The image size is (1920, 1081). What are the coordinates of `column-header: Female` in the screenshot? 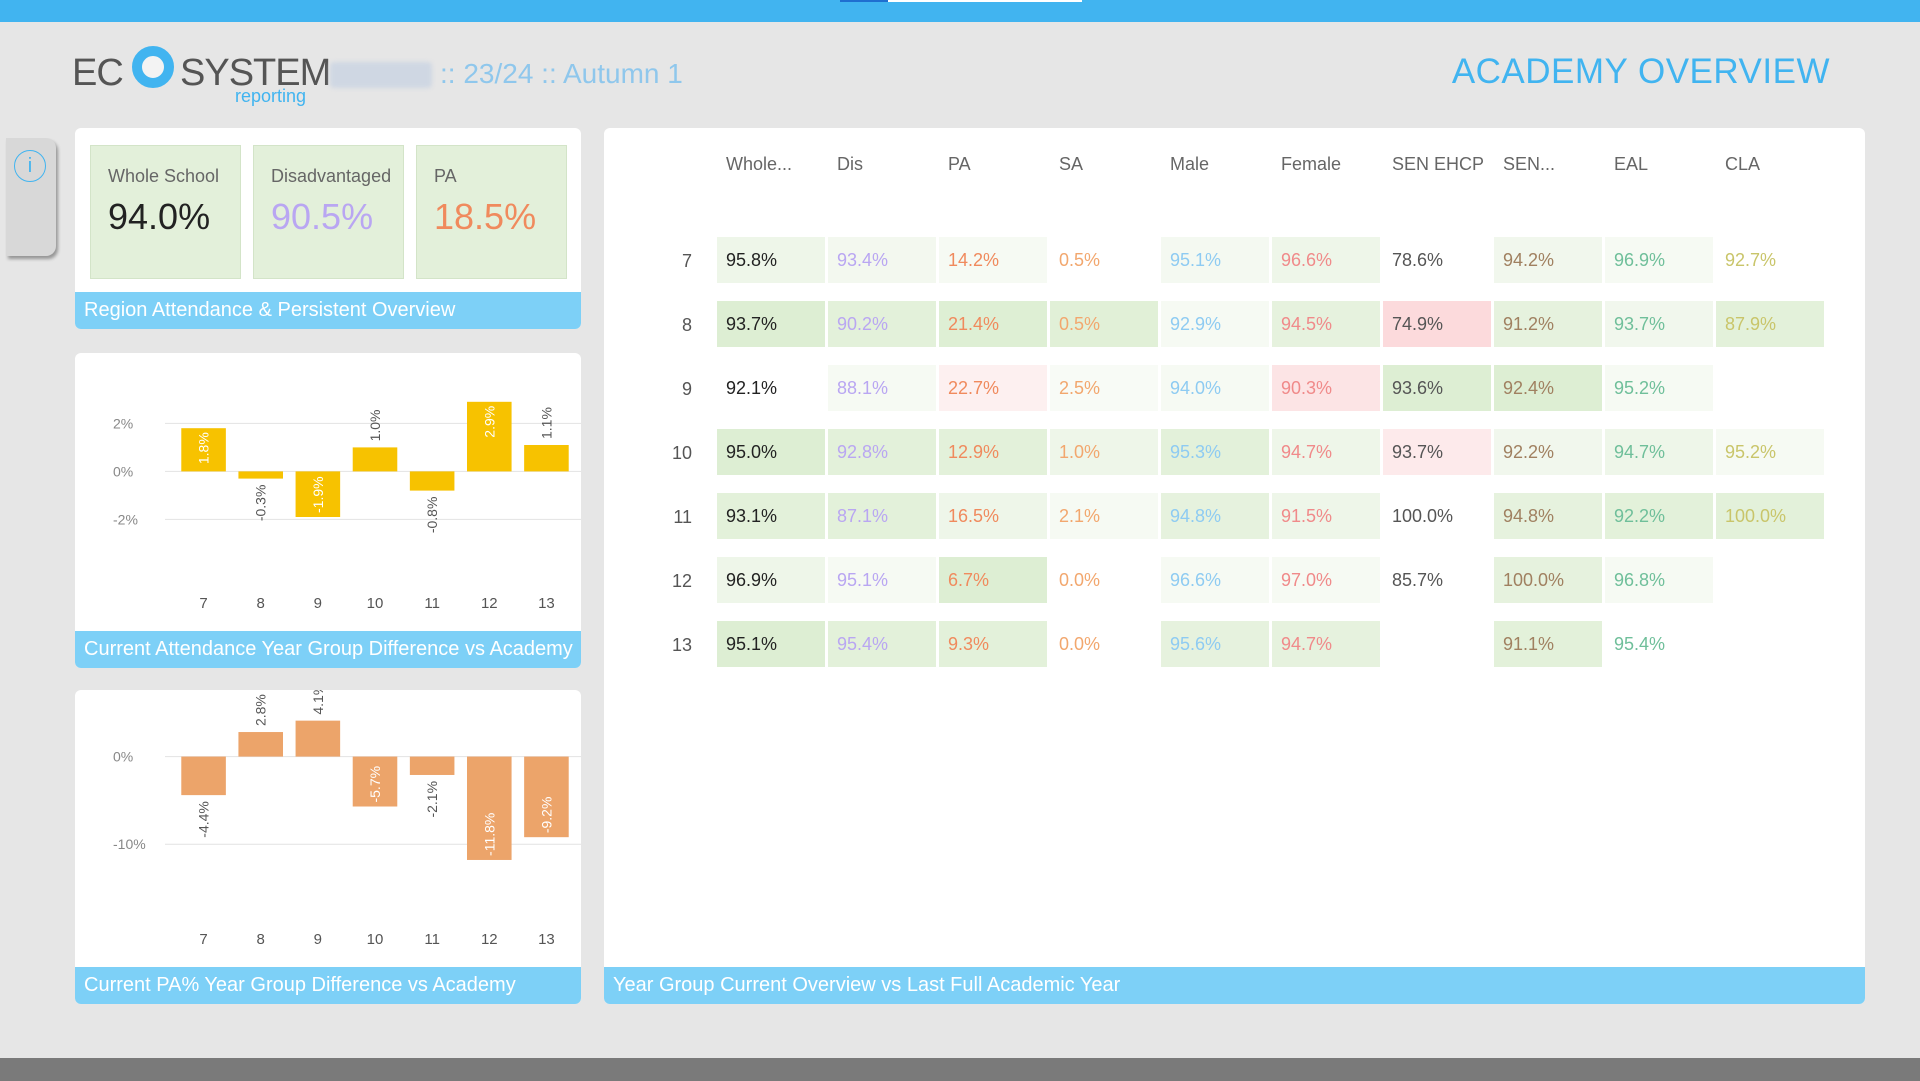 It's located at (1311, 164).